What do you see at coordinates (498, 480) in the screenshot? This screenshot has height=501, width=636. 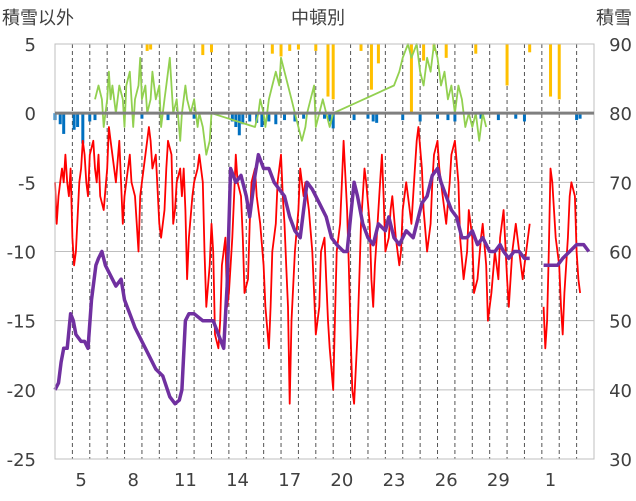 I see `x-tick-label-8: 29` at bounding box center [498, 480].